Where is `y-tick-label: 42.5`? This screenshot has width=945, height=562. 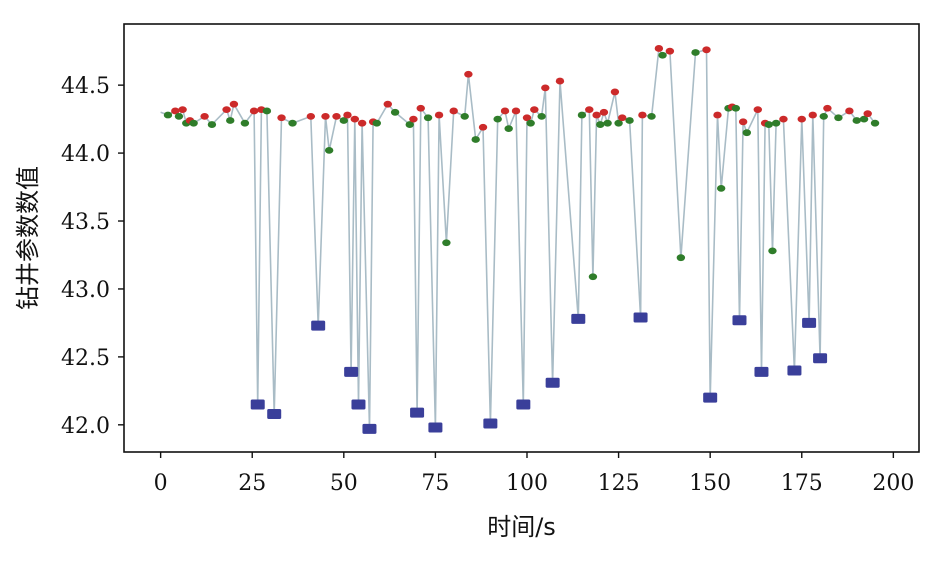
y-tick-label: 42.5 is located at coordinates (85, 358).